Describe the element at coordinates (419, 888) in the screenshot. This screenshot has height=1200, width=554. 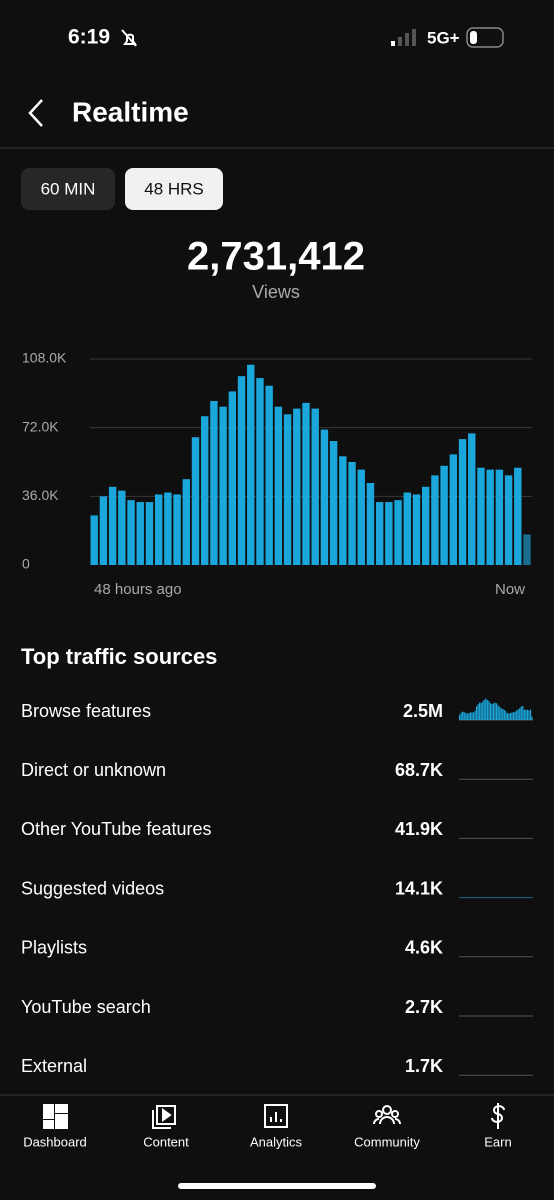
I see `source-value: 14.1K` at that location.